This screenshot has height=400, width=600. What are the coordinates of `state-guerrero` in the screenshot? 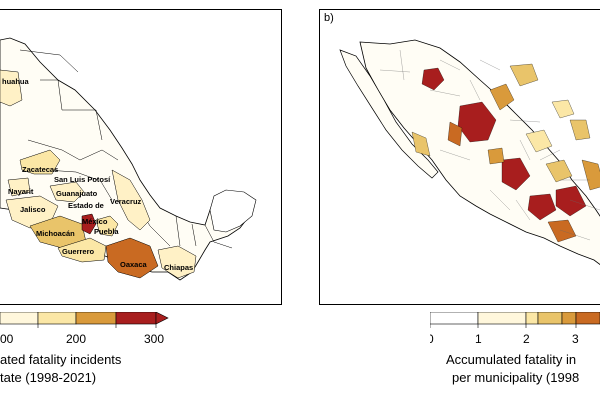 It's located at (82, 250).